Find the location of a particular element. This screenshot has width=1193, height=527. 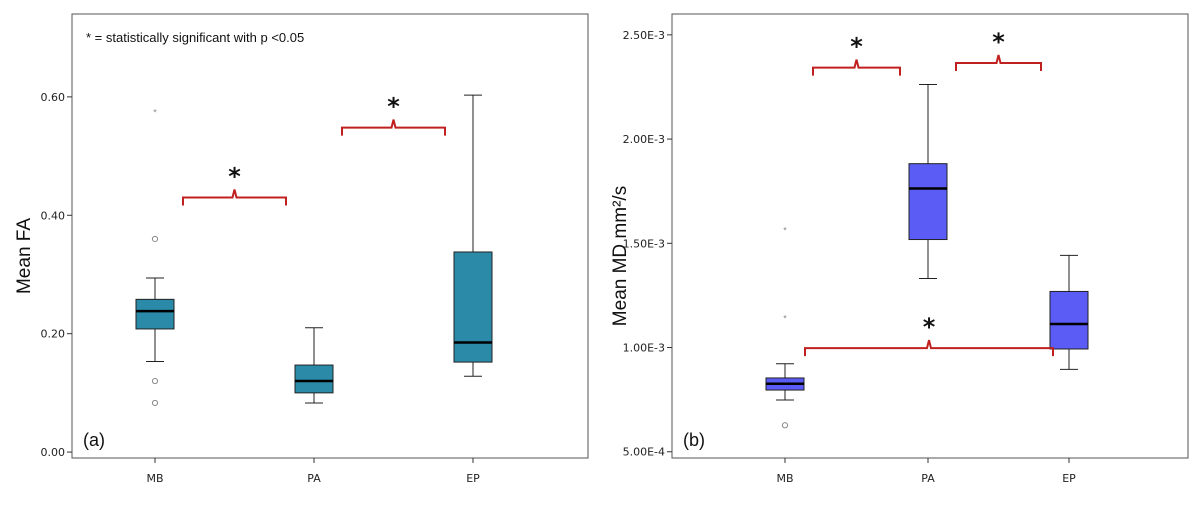

box-mb: * is located at coordinates (155, 257).